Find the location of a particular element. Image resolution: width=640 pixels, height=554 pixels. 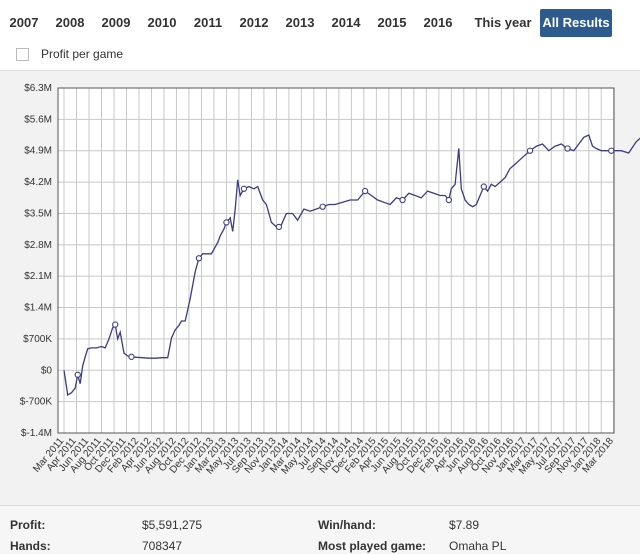

tab-2012: 2012 is located at coordinates (254, 22).